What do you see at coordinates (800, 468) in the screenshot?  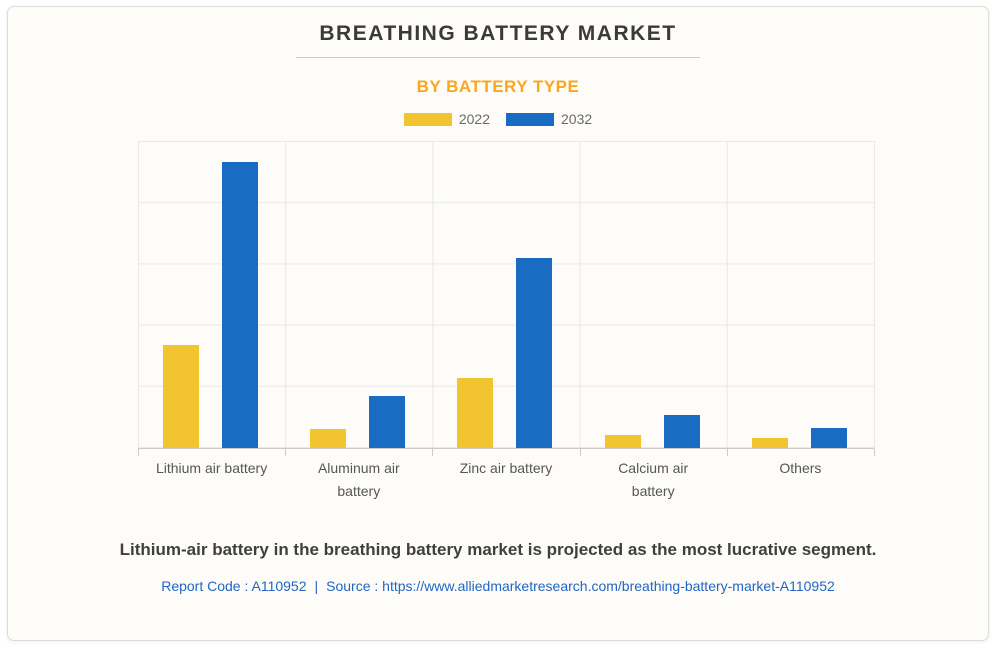 I see `x-axis-label: Others` at bounding box center [800, 468].